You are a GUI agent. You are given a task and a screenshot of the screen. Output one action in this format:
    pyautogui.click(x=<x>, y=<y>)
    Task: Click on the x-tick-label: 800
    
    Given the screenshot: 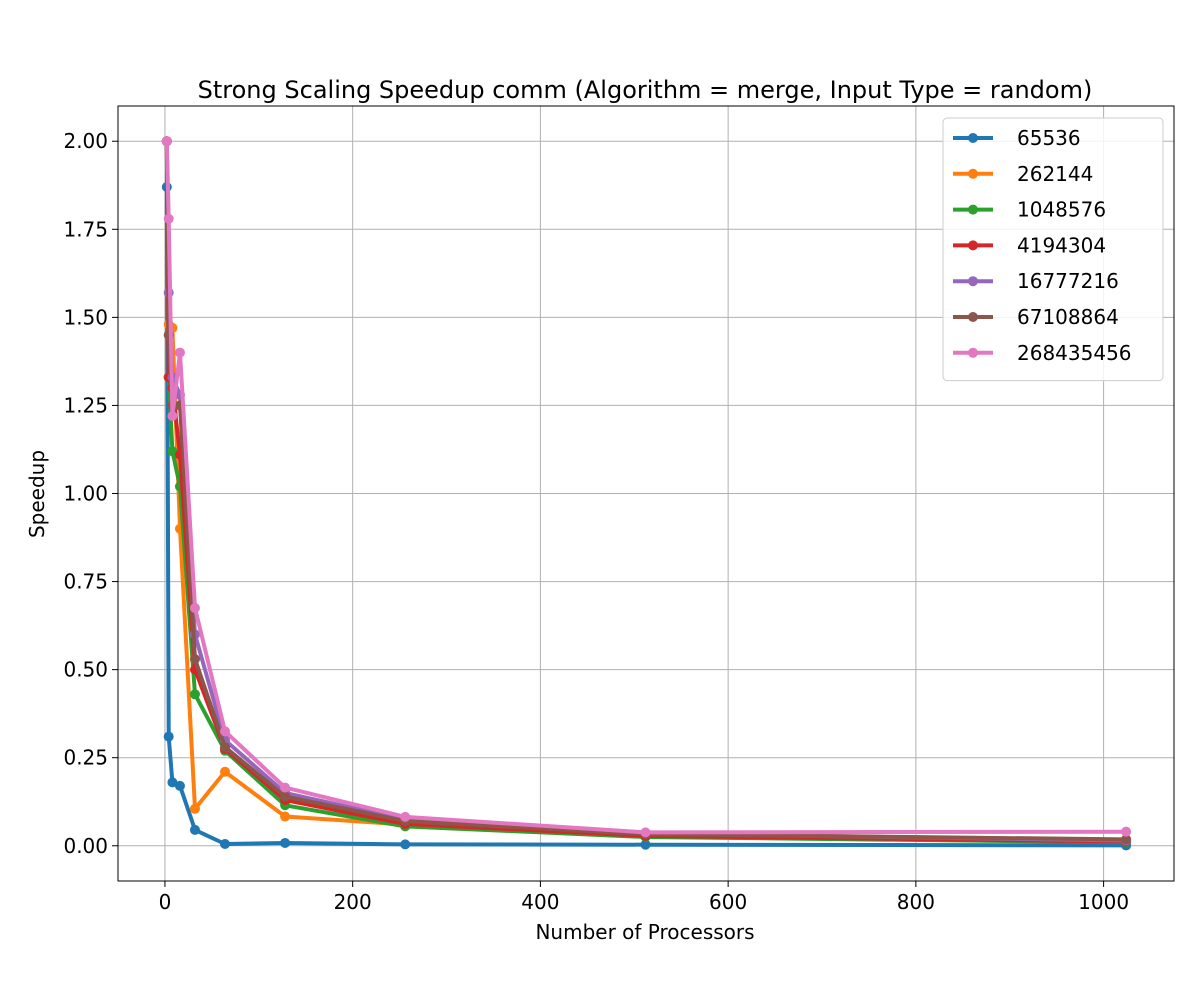 What is the action you would take?
    pyautogui.click(x=916, y=902)
    